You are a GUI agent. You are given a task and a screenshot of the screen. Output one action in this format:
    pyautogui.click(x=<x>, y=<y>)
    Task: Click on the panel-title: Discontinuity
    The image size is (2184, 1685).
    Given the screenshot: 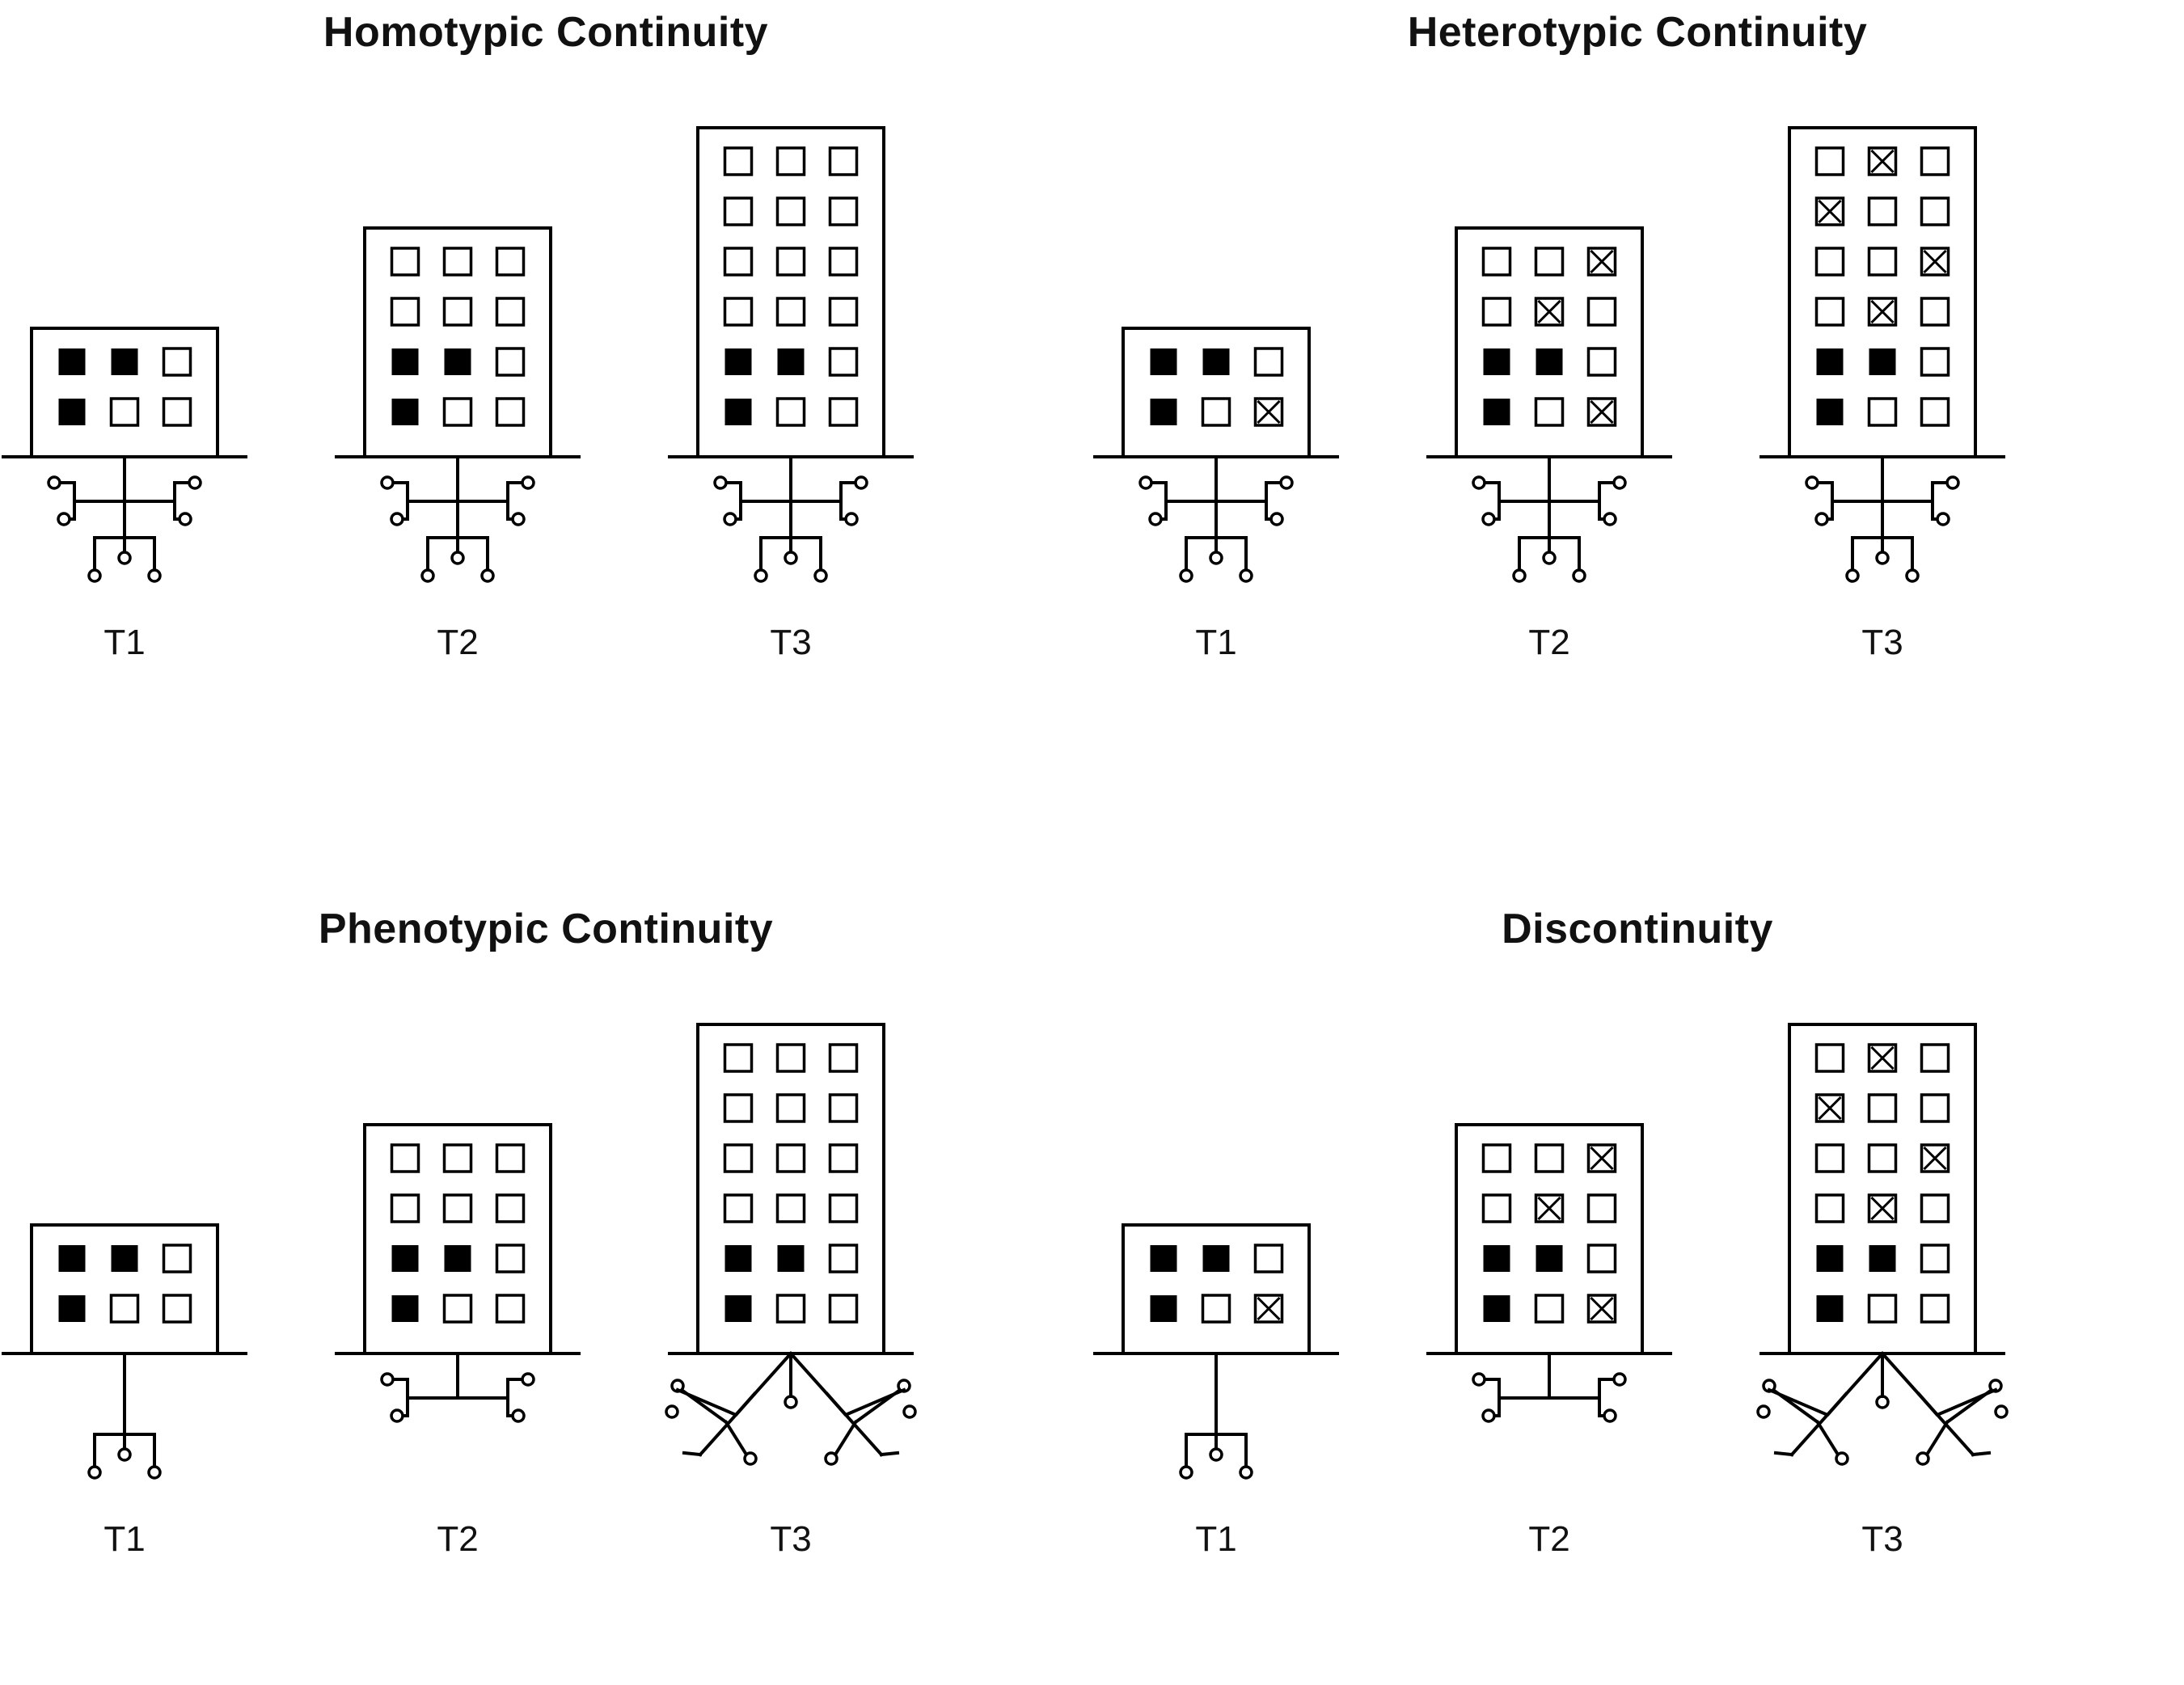 What is the action you would take?
    pyautogui.click(x=1637, y=929)
    